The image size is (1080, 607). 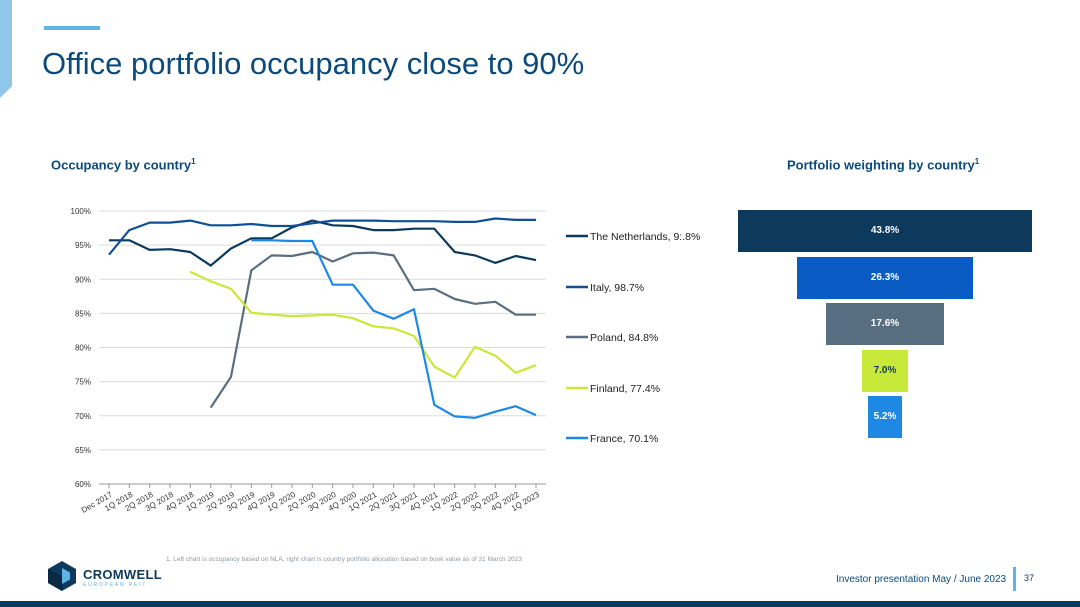 What do you see at coordinates (540, 604) in the screenshot?
I see `bottom-band` at bounding box center [540, 604].